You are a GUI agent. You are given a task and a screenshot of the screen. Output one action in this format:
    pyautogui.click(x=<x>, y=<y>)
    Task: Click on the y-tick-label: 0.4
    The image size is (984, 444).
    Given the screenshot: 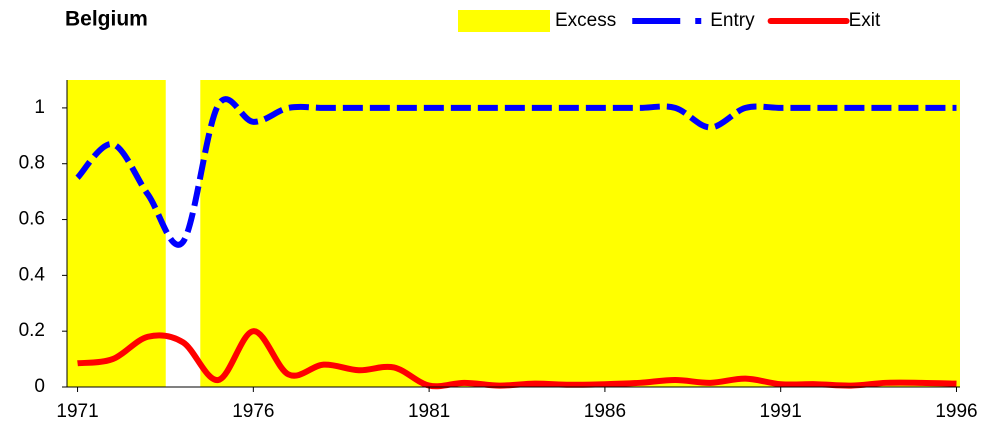 What is the action you would take?
    pyautogui.click(x=32, y=274)
    